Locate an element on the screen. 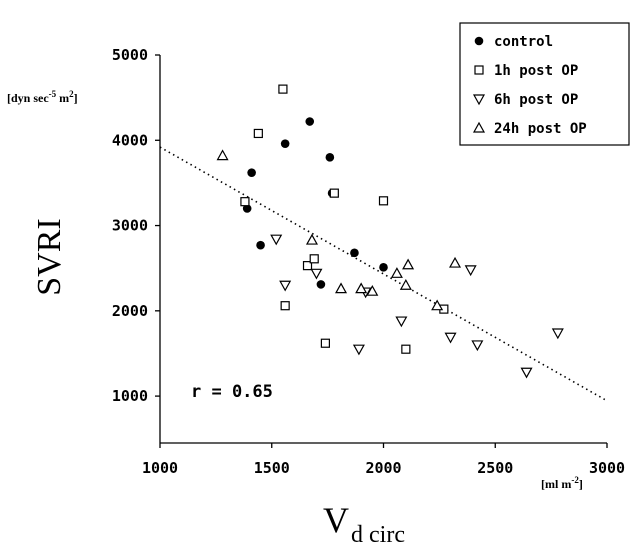  triangle-up-icon is located at coordinates (479, 127).